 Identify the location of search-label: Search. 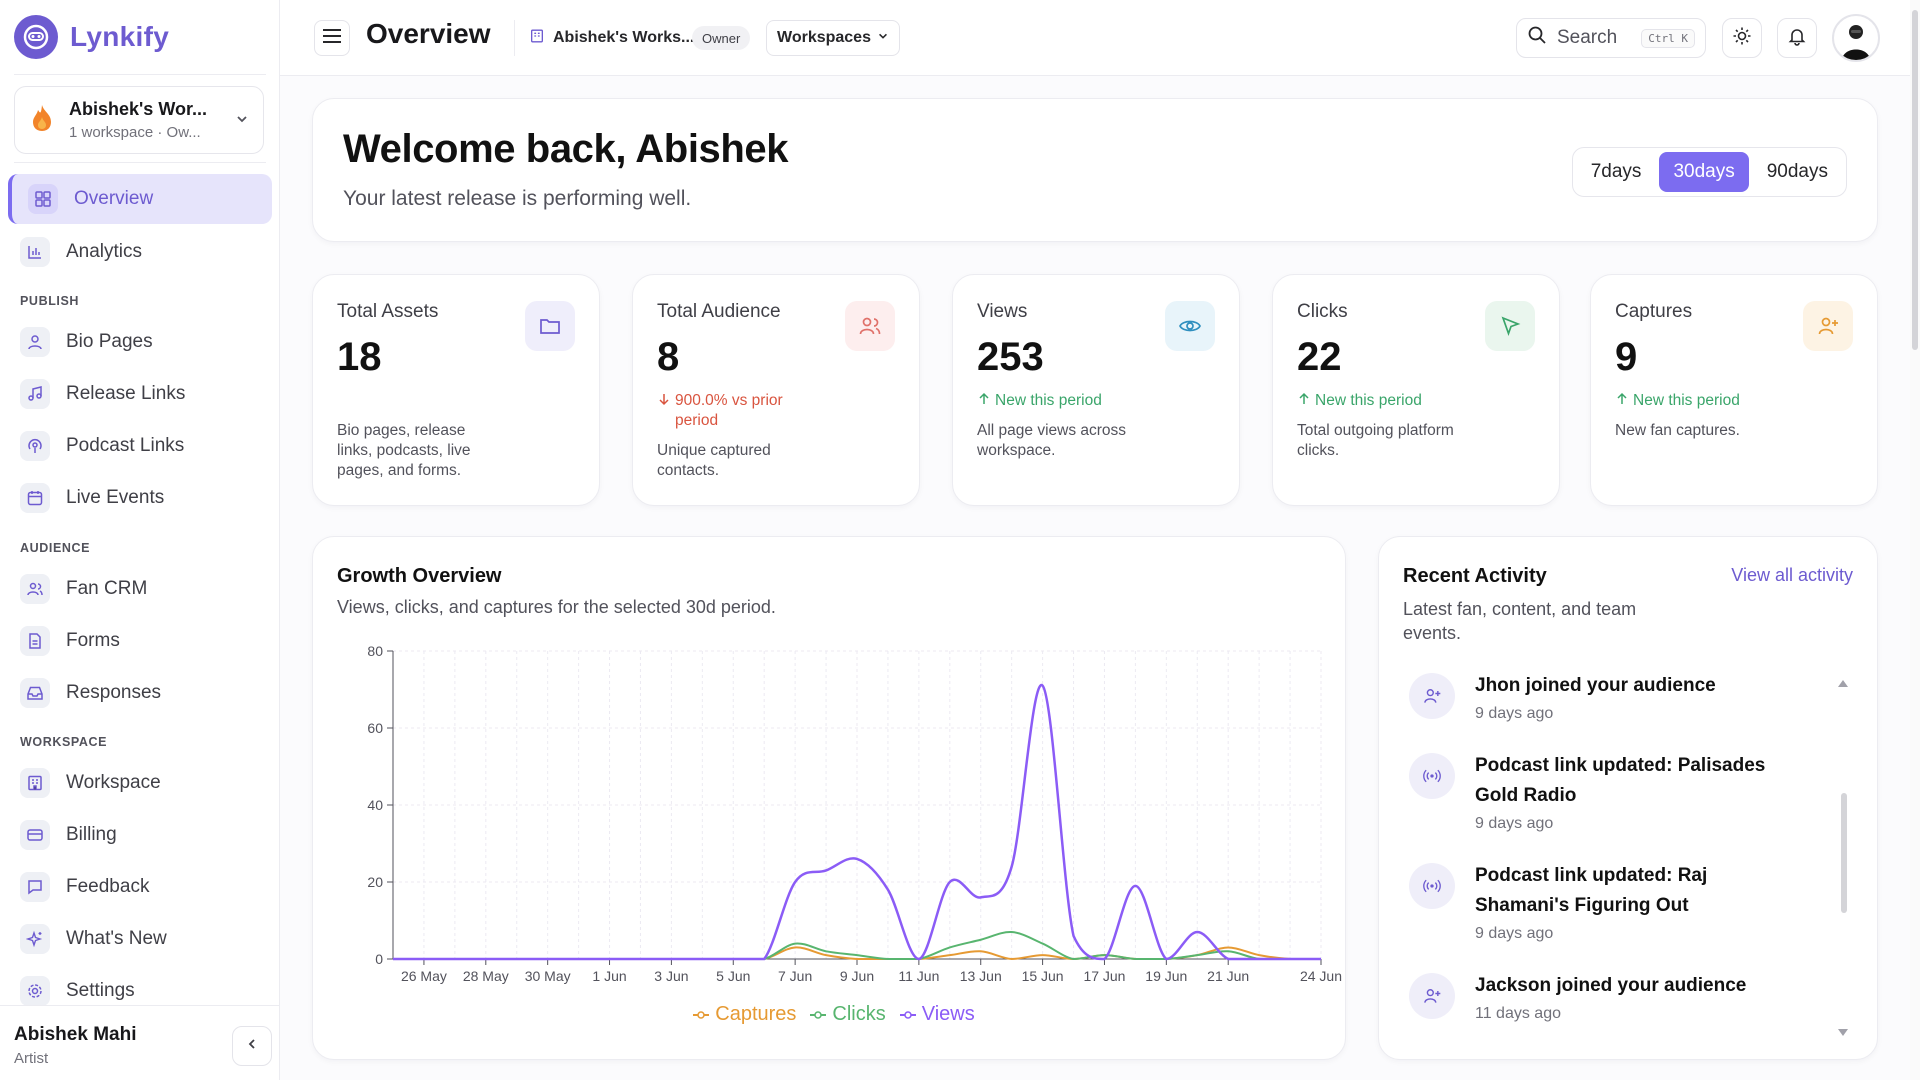
(1587, 37).